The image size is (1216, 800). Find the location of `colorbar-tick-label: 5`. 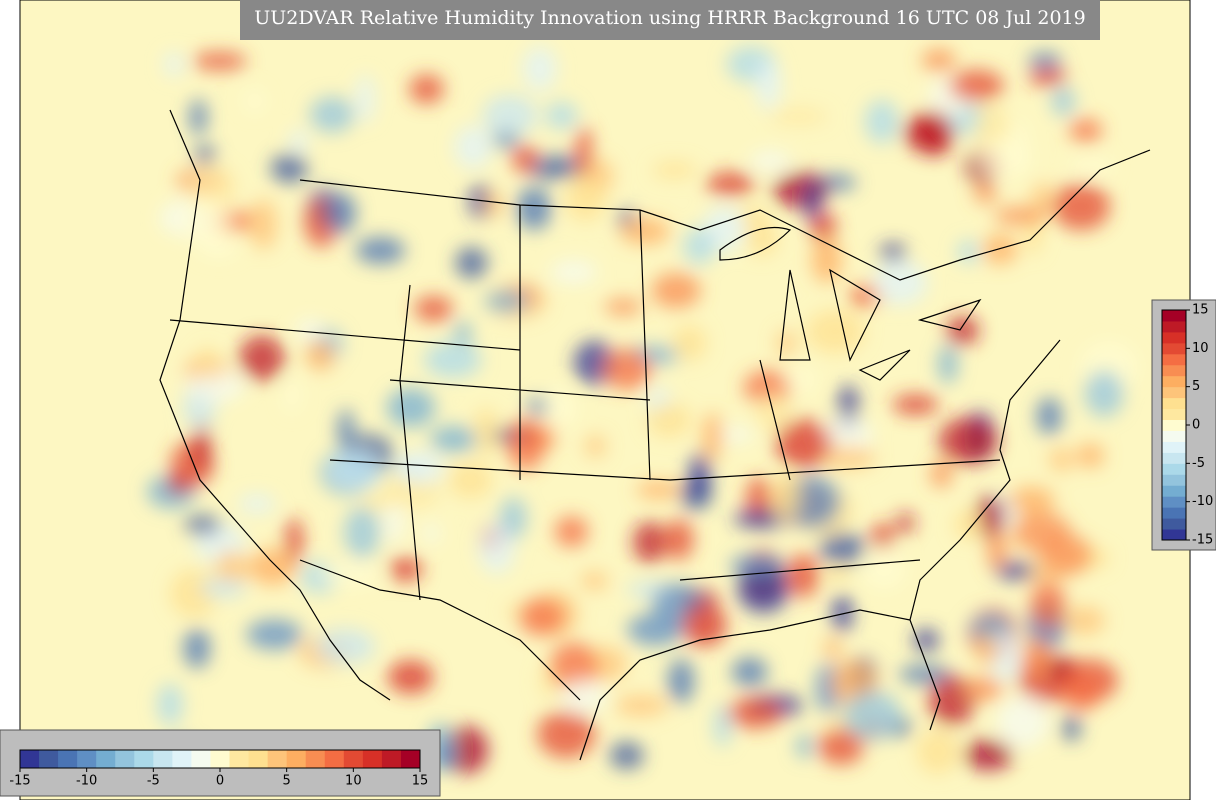

colorbar-tick-label: 5 is located at coordinates (1196, 386).